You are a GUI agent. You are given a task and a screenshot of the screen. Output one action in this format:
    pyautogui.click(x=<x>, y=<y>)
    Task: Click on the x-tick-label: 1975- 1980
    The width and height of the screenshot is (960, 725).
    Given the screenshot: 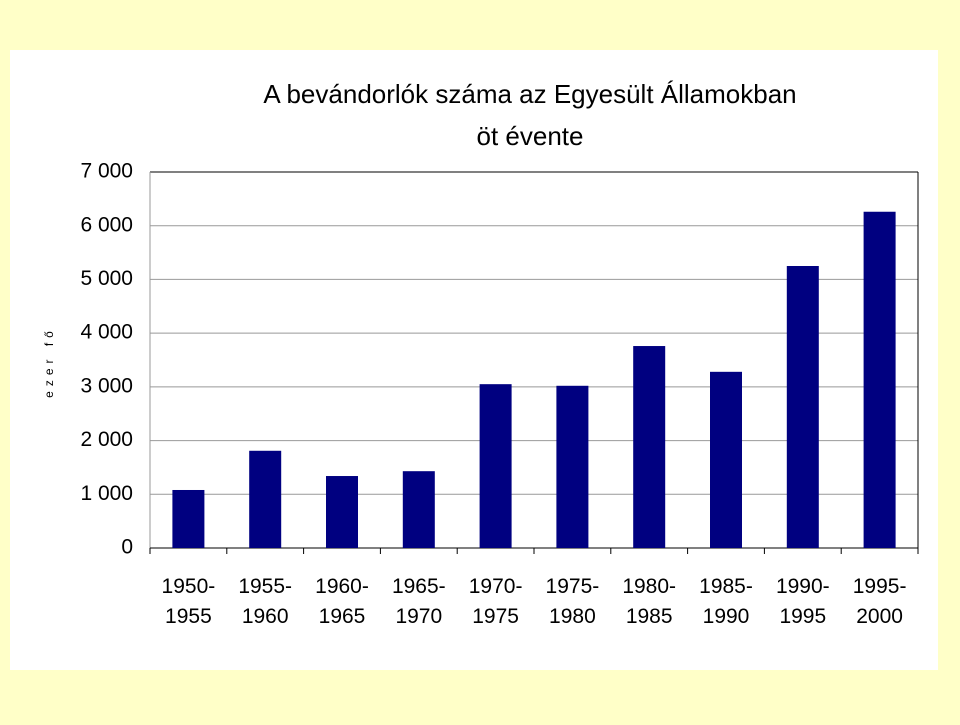 What is the action you would take?
    pyautogui.click(x=572, y=601)
    